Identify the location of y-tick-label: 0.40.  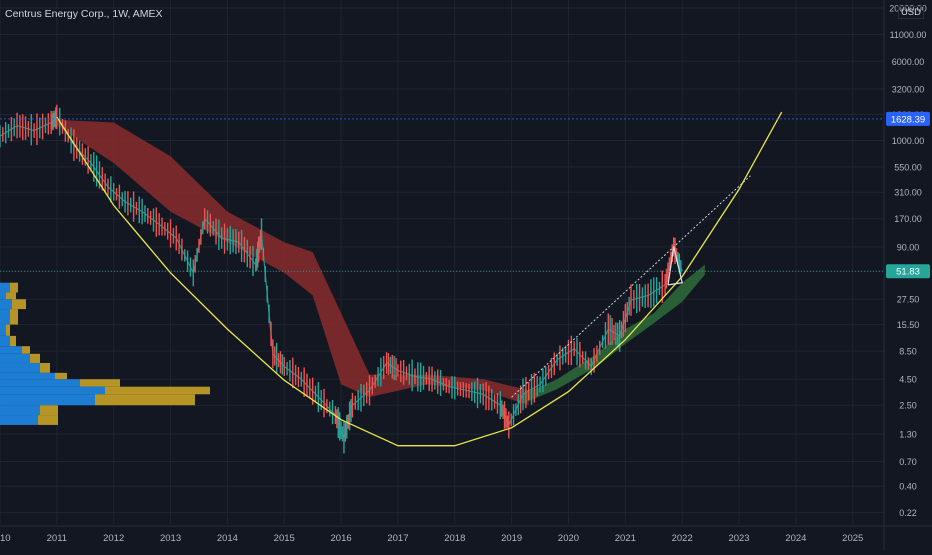
(908, 487).